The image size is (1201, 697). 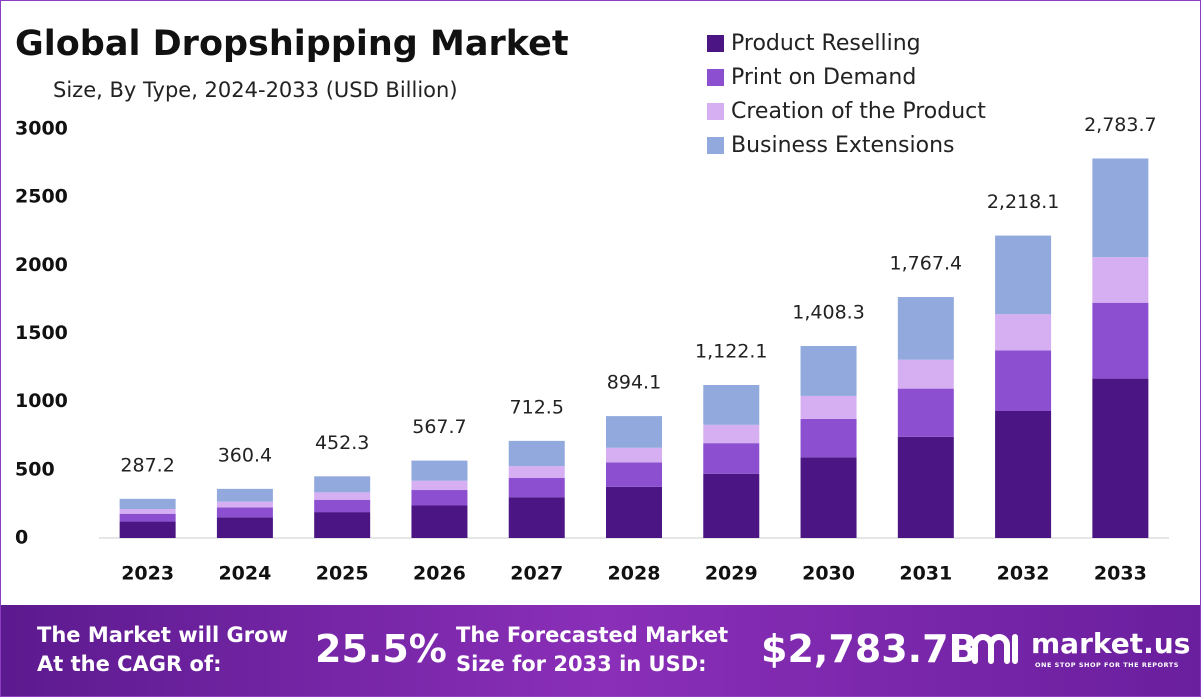 I want to click on y-tick-label: 3000, so click(x=41, y=129).